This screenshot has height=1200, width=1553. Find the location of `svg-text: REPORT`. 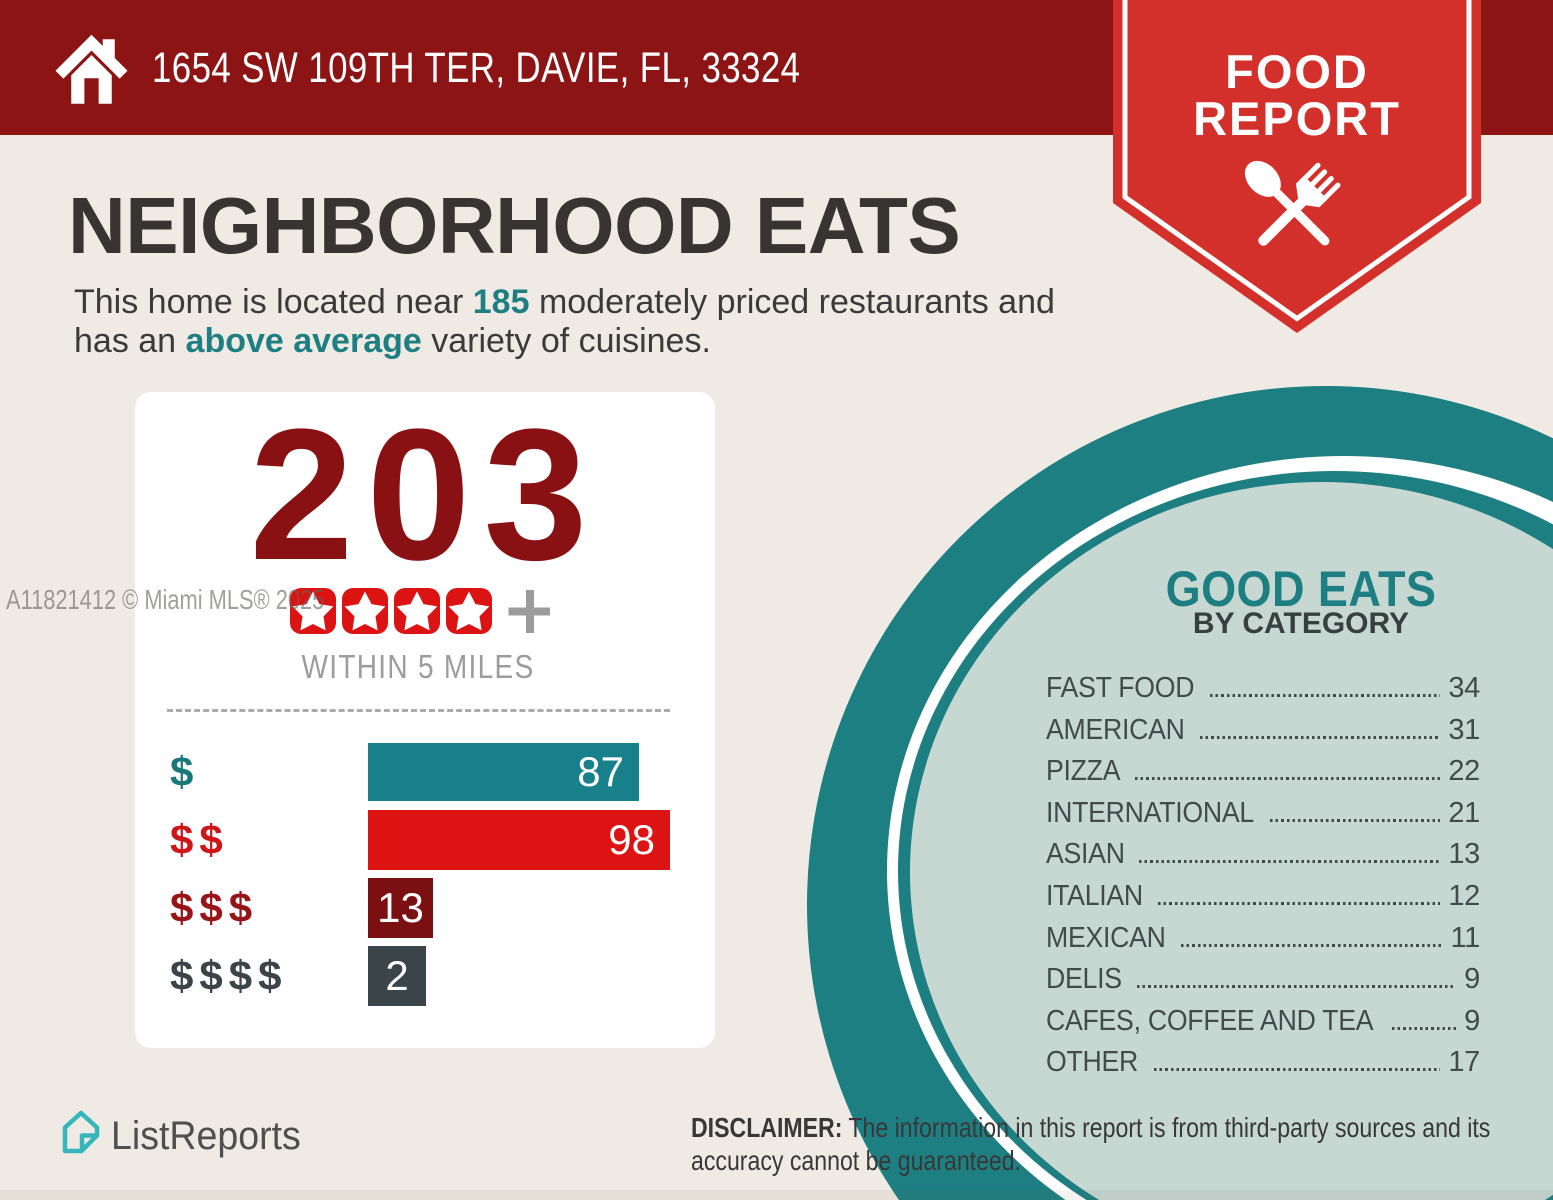

svg-text: REPORT is located at coordinates (1297, 118).